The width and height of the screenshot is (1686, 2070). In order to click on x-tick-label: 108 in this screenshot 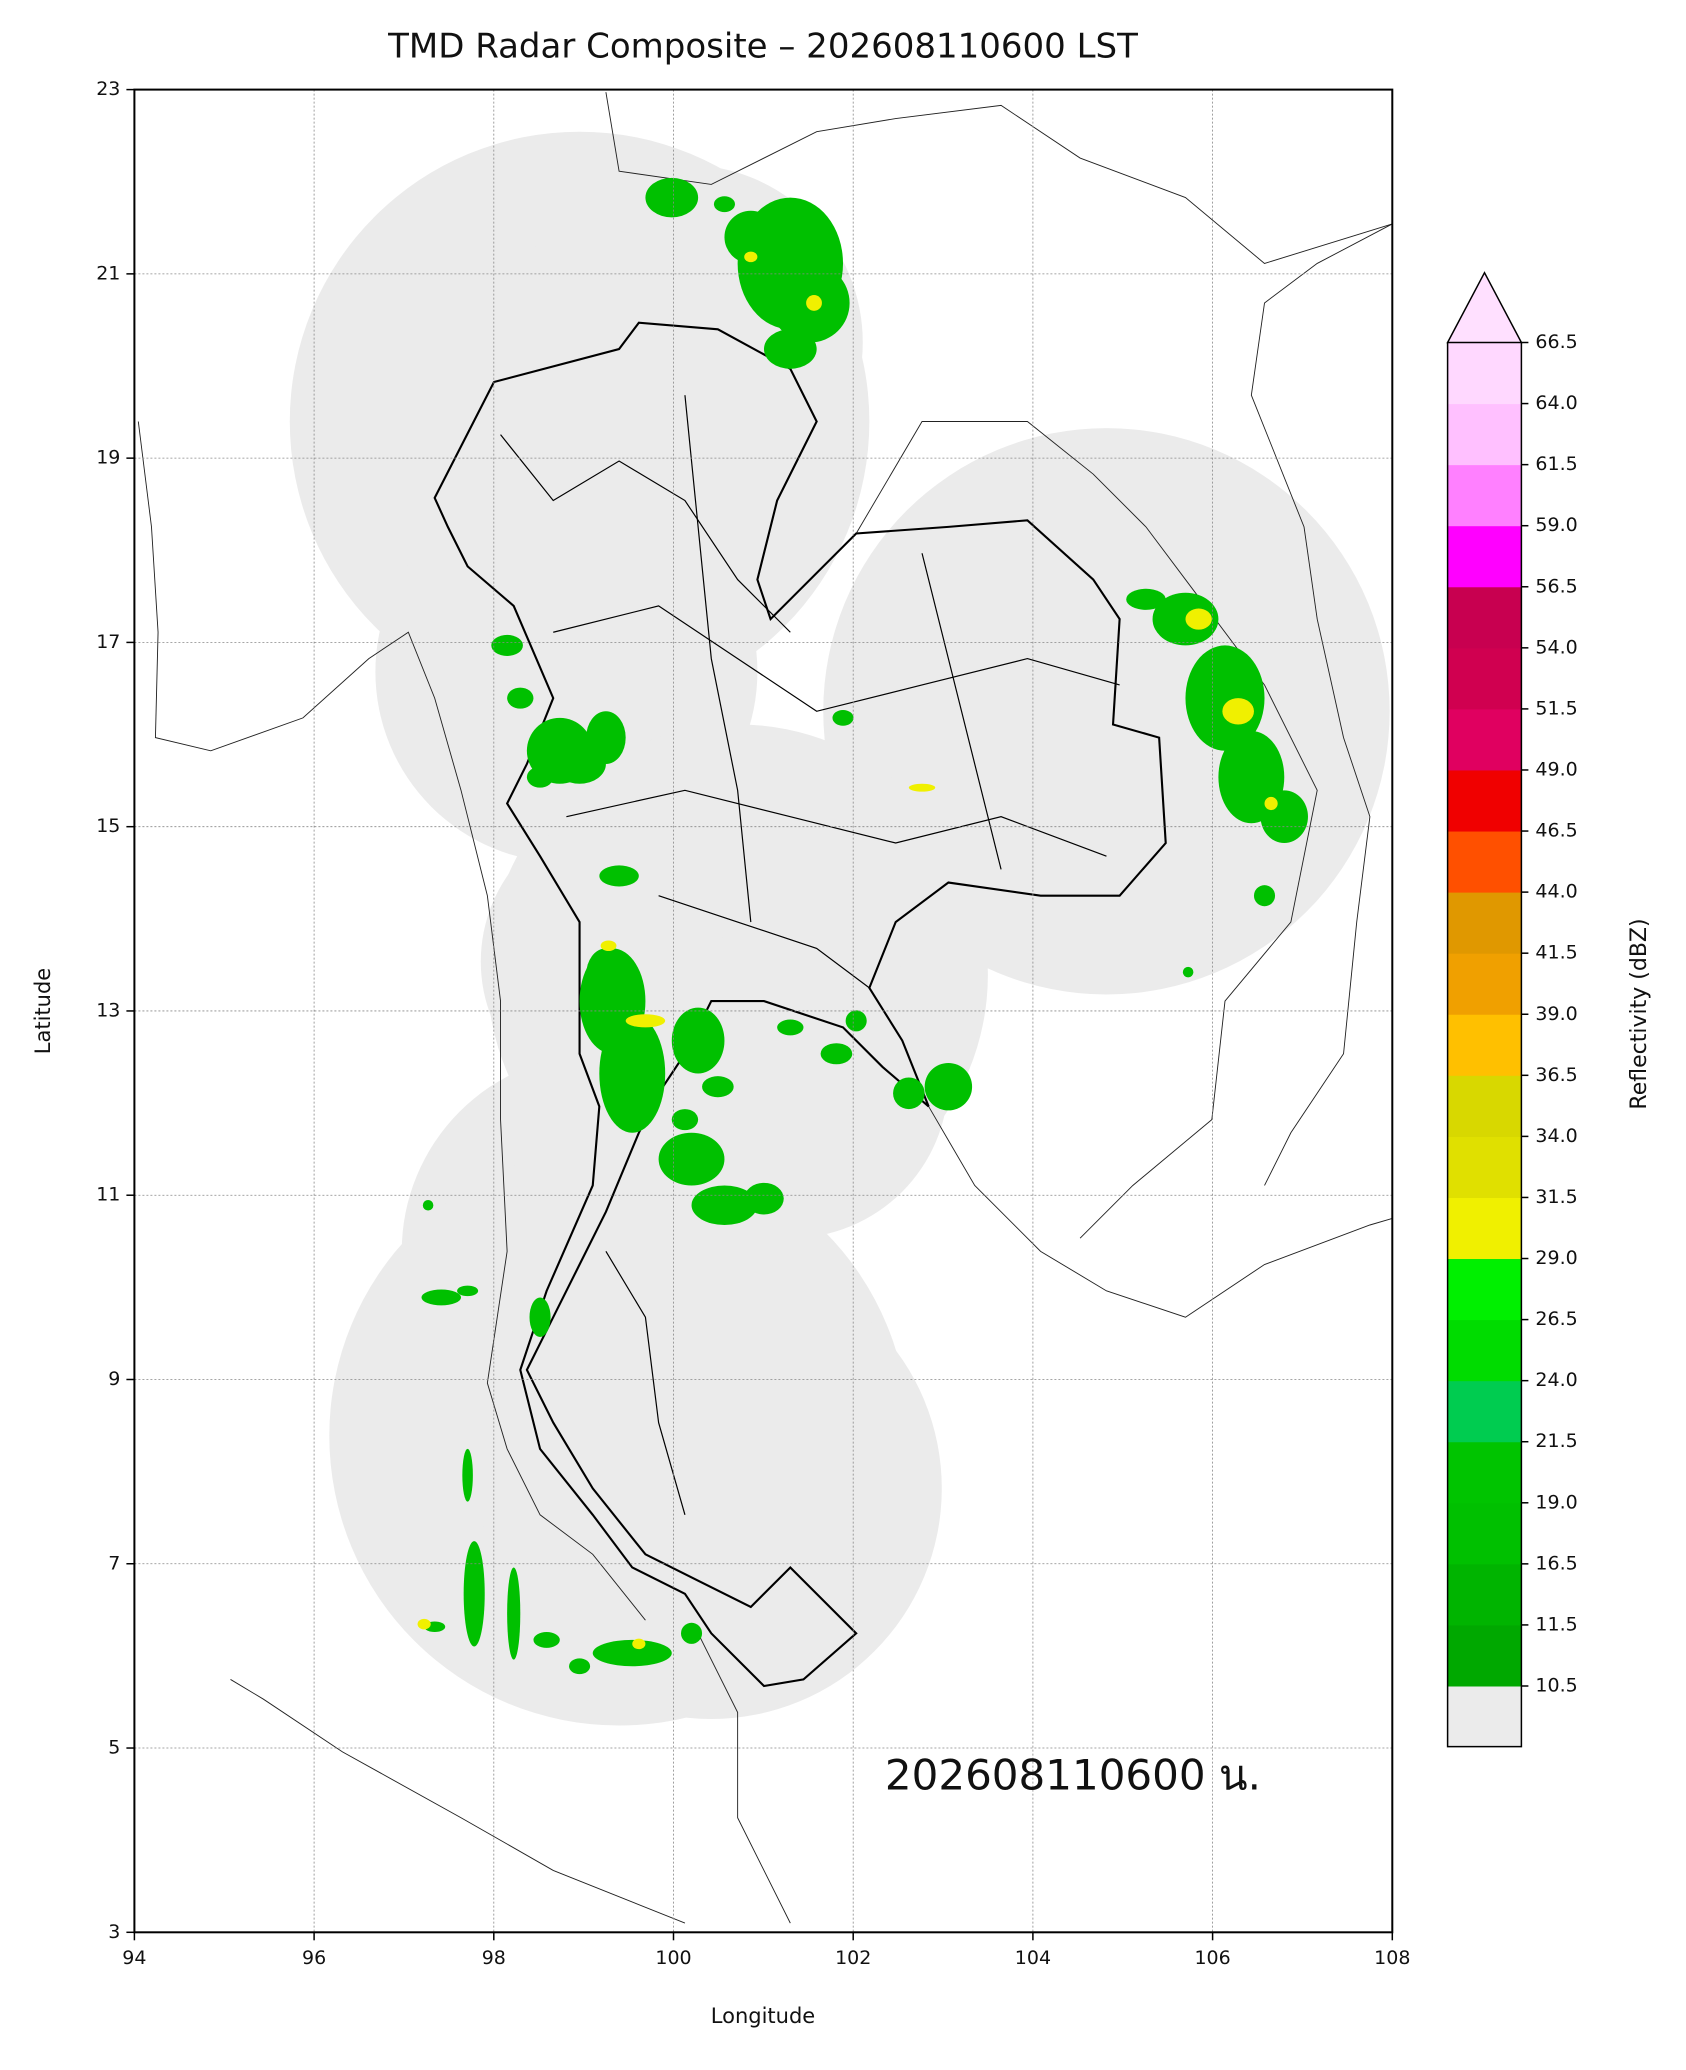, I will do `click(1392, 1958)`.